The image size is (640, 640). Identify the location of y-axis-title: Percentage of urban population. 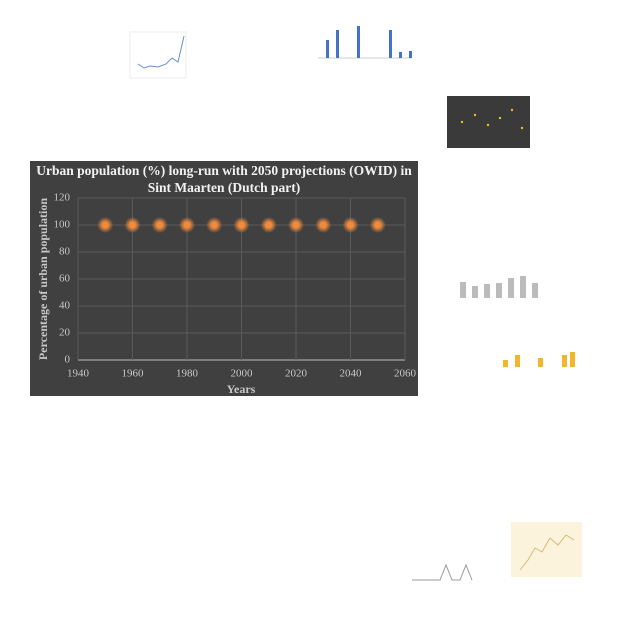
(43, 279).